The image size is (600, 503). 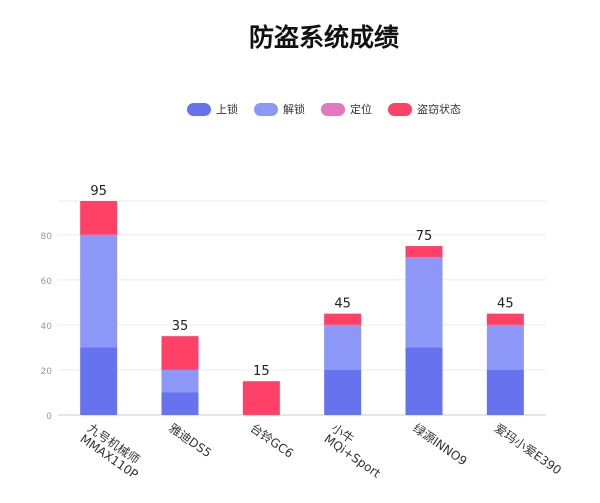 What do you see at coordinates (361, 109) in the screenshot?
I see `legend-label: 定位` at bounding box center [361, 109].